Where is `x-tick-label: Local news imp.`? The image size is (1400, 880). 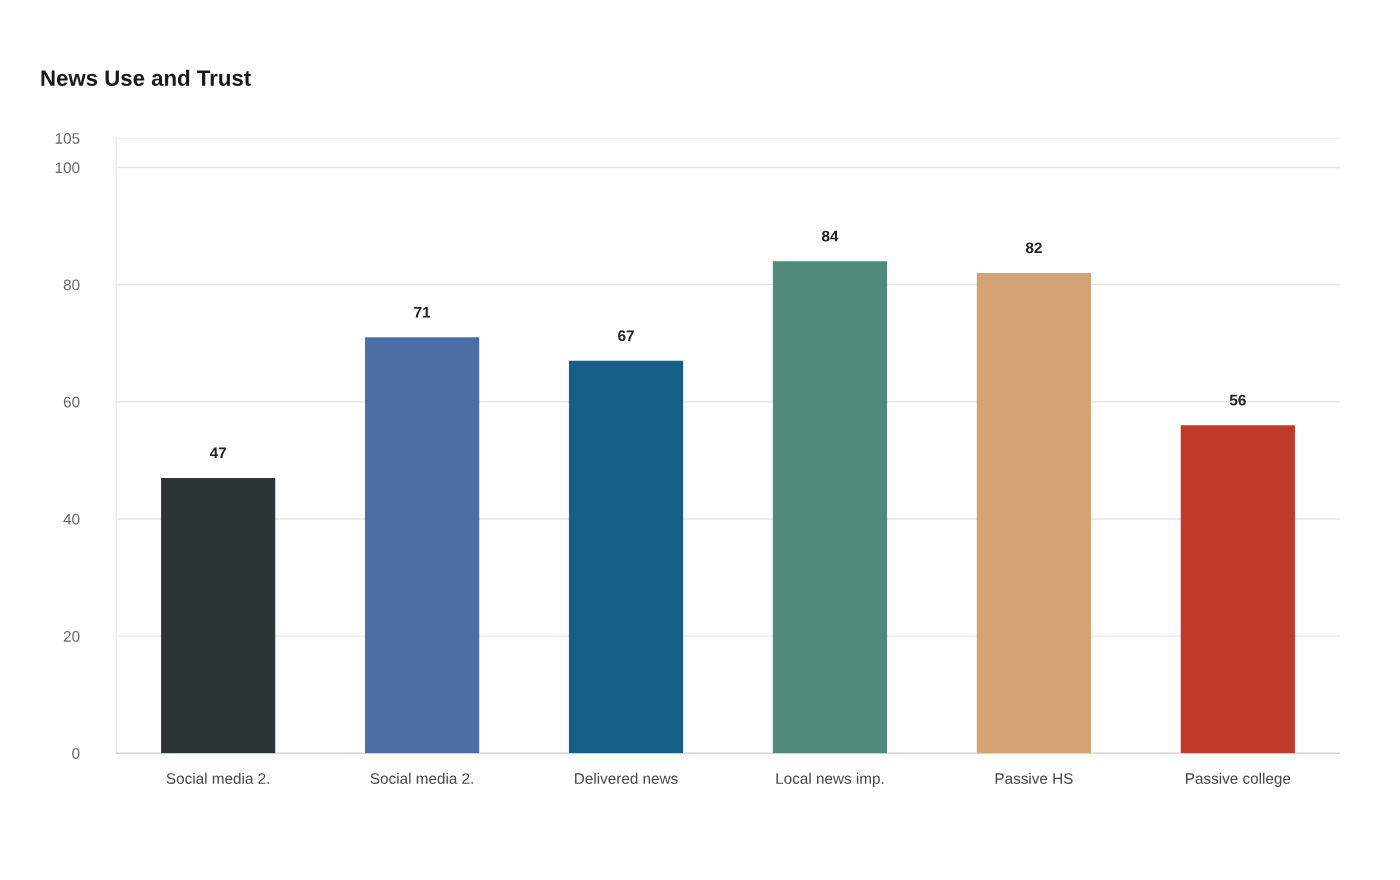
x-tick-label: Local news imp. is located at coordinates (830, 779).